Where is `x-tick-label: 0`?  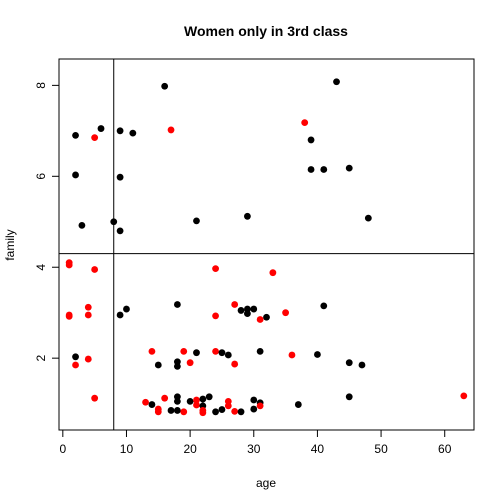 x-tick-label: 0 is located at coordinates (62, 449).